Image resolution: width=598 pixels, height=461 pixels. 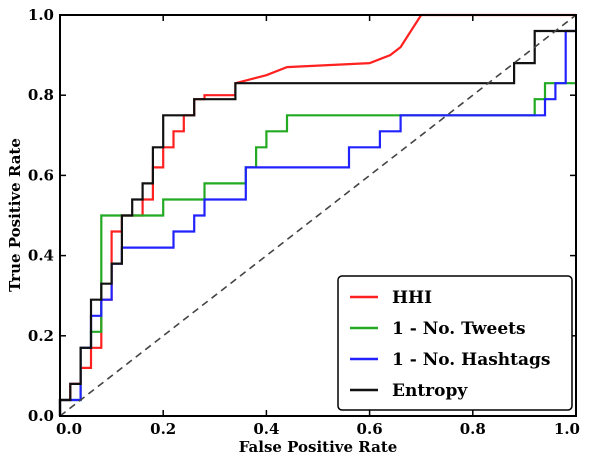 What do you see at coordinates (567, 429) in the screenshot?
I see `x-tick-label: 1.0` at bounding box center [567, 429].